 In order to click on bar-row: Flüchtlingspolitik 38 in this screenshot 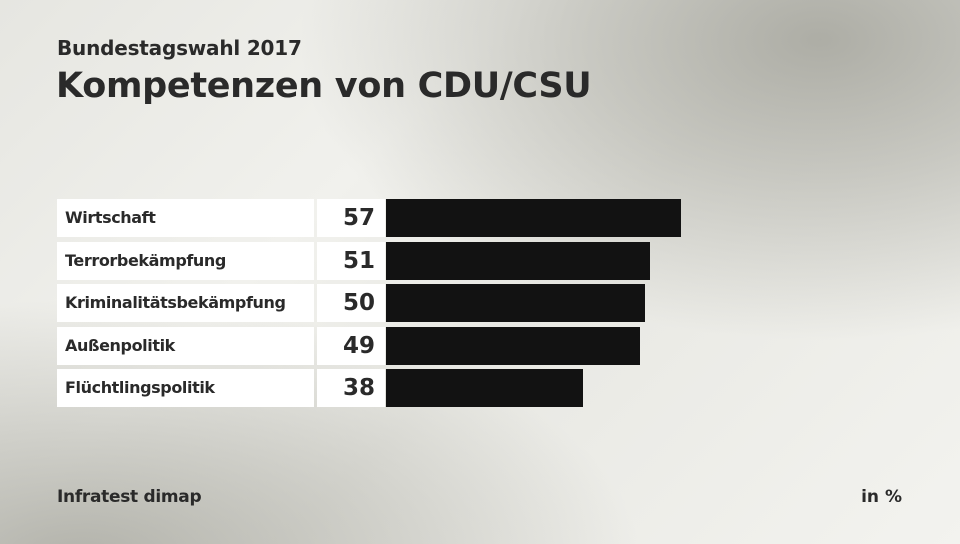, I will do `click(507, 388)`.